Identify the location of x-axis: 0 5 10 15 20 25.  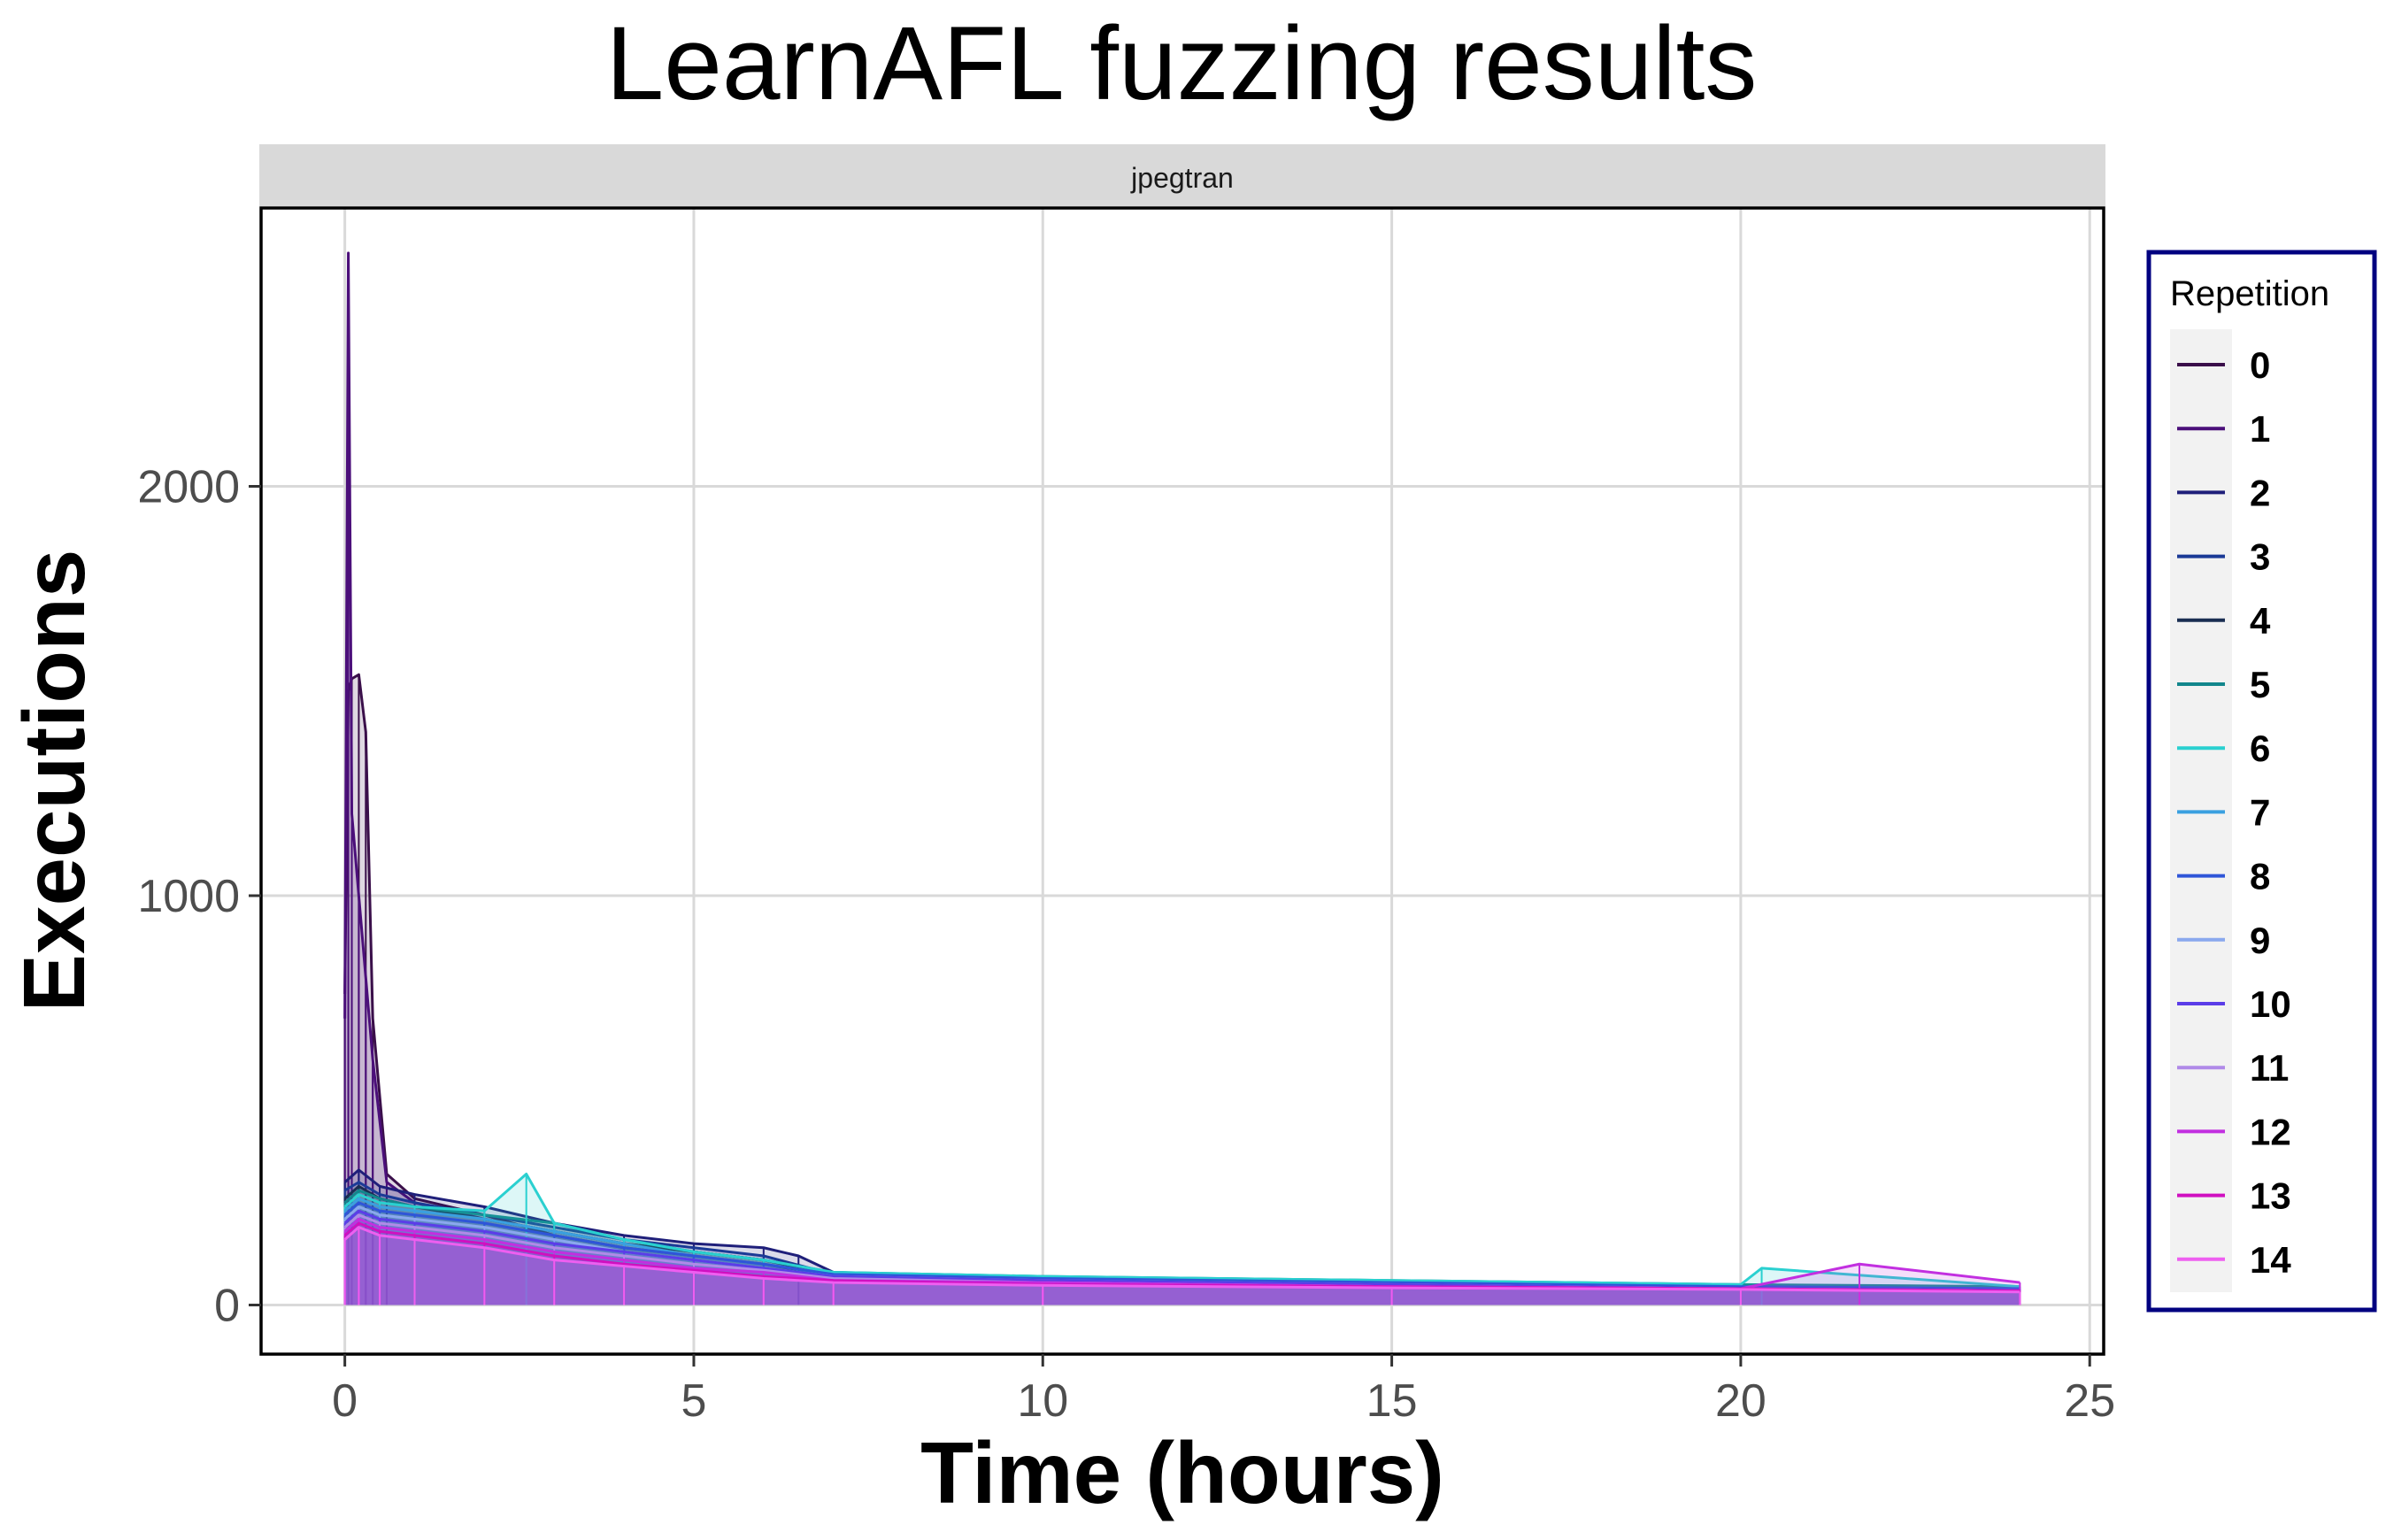
(1223, 1390).